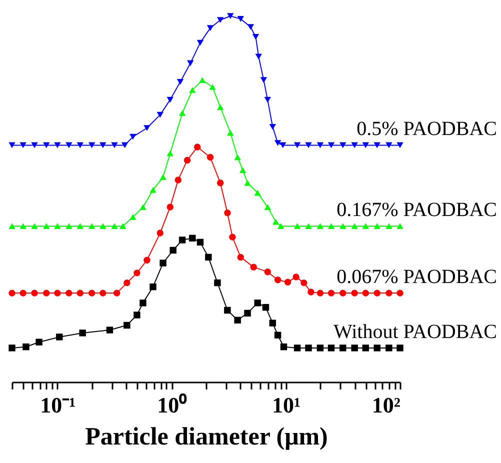 This screenshot has height=463, width=501. I want to click on x-tick-label: 10¹, so click(286, 405).